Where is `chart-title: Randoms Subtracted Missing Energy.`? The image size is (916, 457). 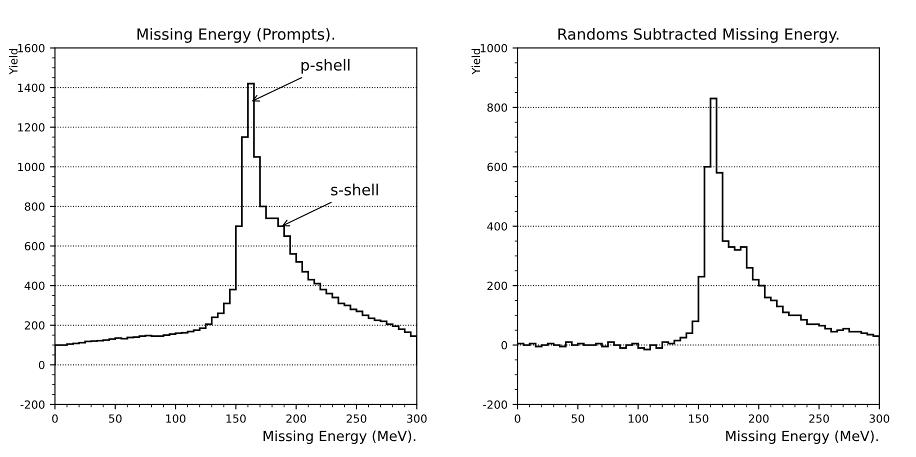 chart-title: Randoms Subtracted Missing Energy. is located at coordinates (698, 35).